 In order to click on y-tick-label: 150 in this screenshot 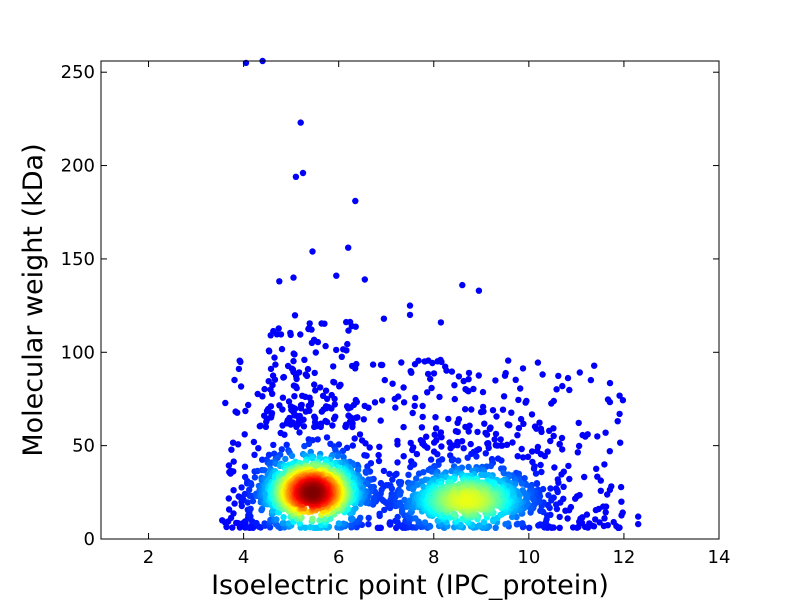, I will do `click(78, 259)`.